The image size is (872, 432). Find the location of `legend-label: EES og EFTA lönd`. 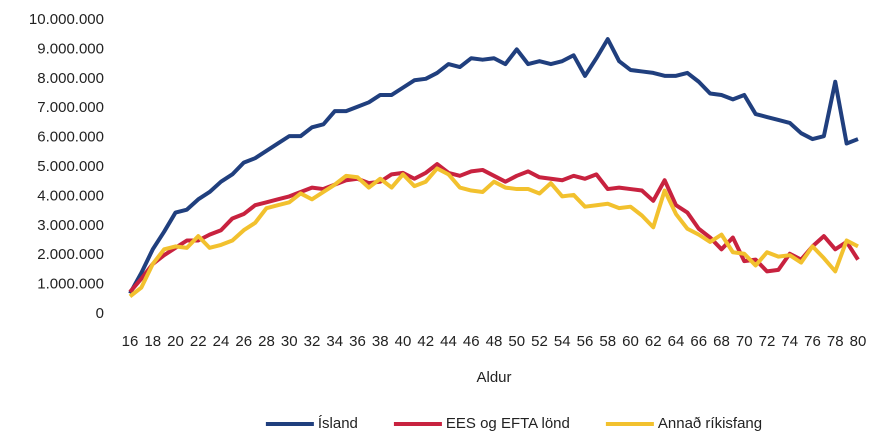

legend-label: EES og EFTA lönd is located at coordinates (508, 423).